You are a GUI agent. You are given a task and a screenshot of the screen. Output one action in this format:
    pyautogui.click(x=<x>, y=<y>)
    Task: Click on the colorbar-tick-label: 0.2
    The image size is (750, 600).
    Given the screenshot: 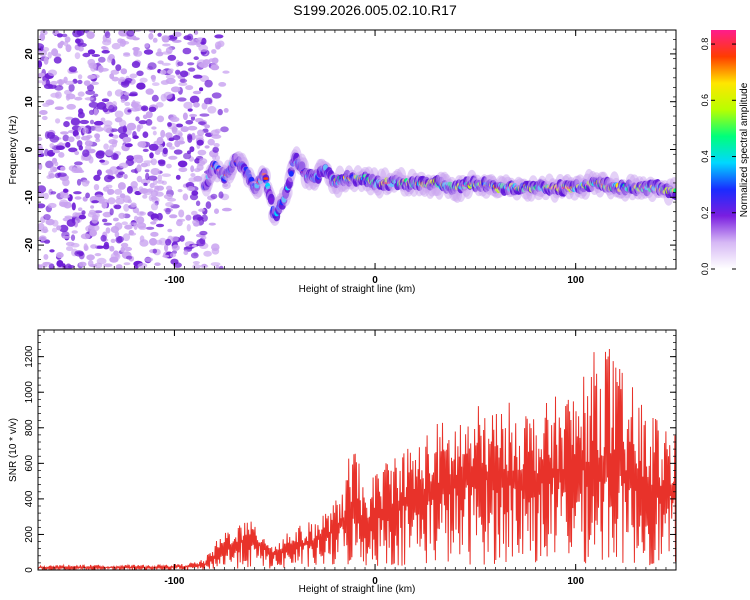 What is the action you would take?
    pyautogui.click(x=705, y=213)
    